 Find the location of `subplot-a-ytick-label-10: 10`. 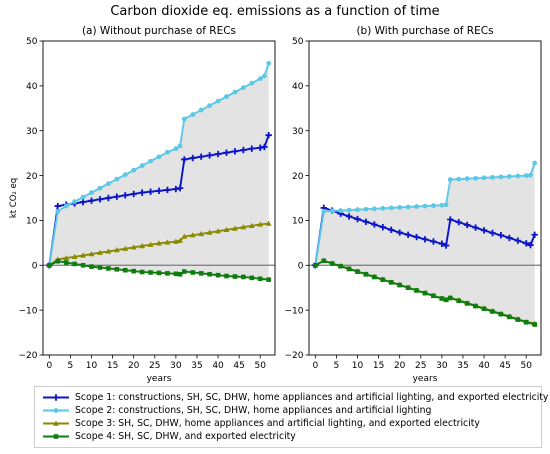

subplot-a-ytick-label-10: 10 is located at coordinates (32, 222).